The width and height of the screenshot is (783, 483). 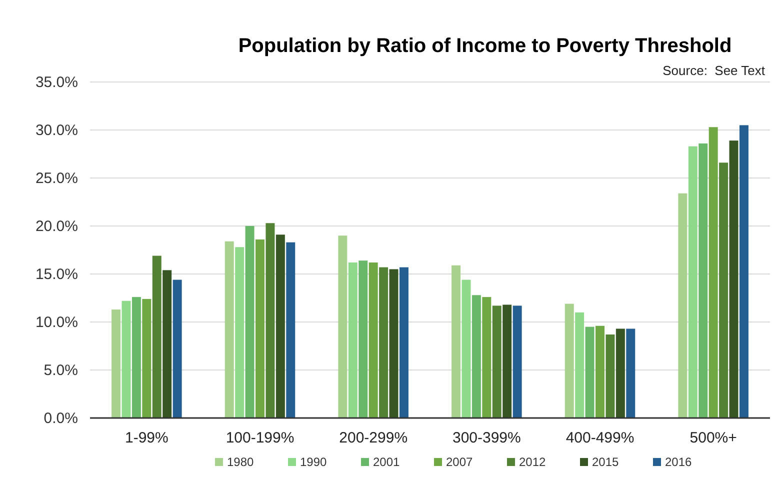 What do you see at coordinates (56, 130) in the screenshot?
I see `y-tick-label: 30.0%` at bounding box center [56, 130].